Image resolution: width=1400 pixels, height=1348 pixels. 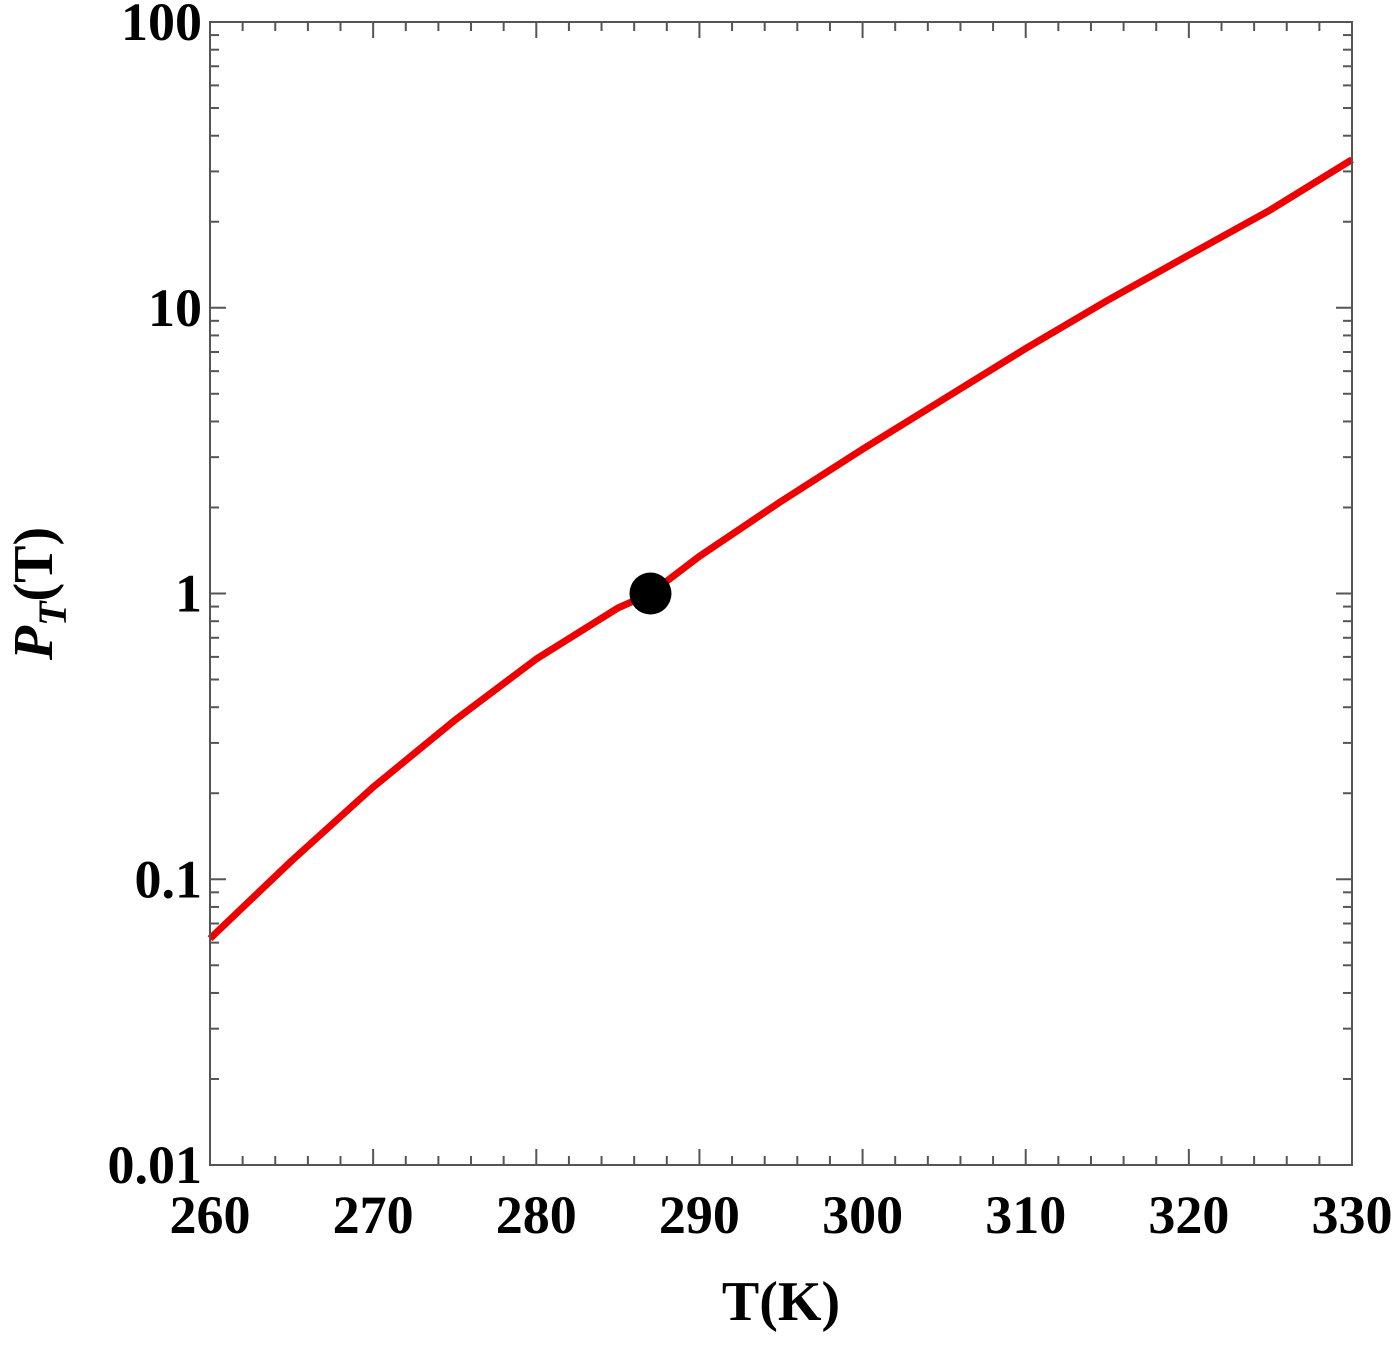 What do you see at coordinates (1025, 1215) in the screenshot?
I see `x-tick-label: 310` at bounding box center [1025, 1215].